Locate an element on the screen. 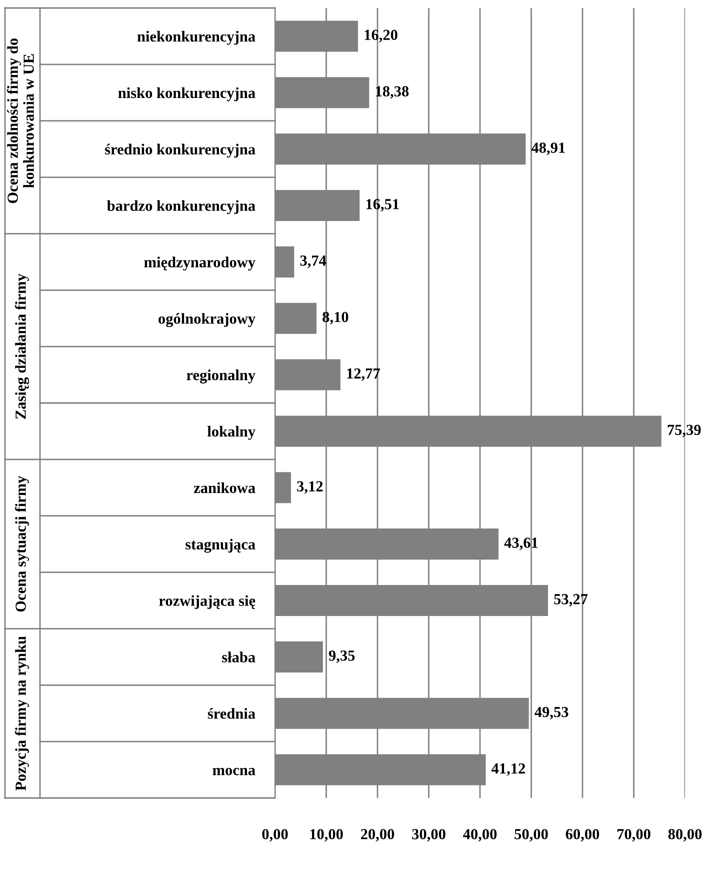  y-tick-label: niekonkurencyjna is located at coordinates (196, 37).